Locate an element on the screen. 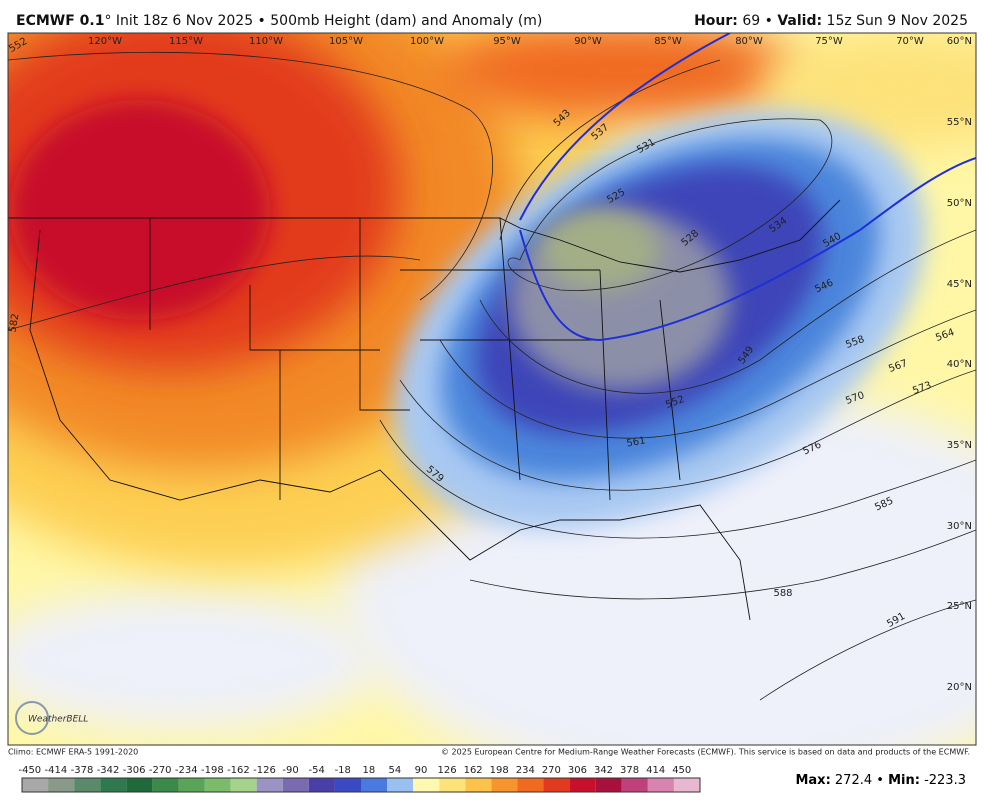  colorbar-label: 378 is located at coordinates (629, 770).